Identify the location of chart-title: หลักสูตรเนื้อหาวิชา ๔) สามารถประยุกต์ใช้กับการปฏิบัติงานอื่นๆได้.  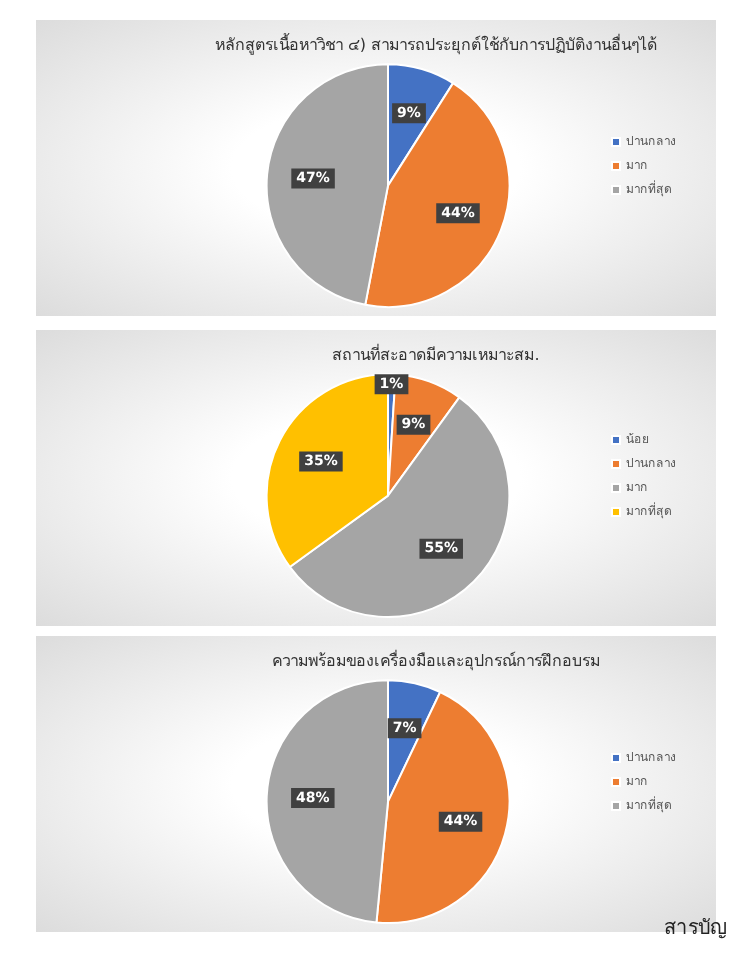
(436, 43).